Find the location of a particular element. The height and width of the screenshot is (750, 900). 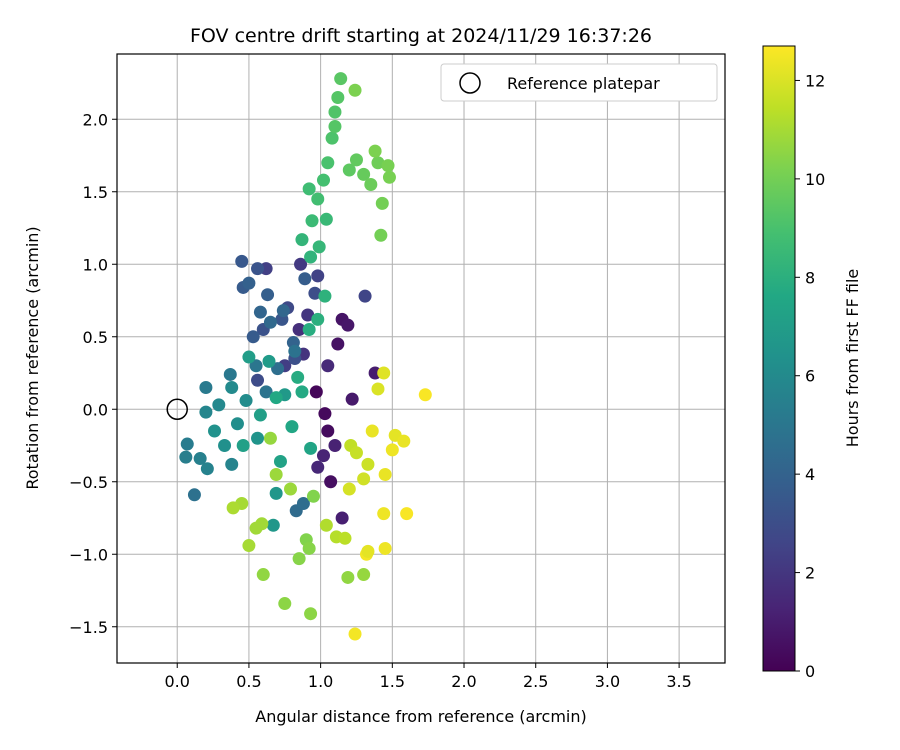

legend: Reference platepar is located at coordinates (579, 82).